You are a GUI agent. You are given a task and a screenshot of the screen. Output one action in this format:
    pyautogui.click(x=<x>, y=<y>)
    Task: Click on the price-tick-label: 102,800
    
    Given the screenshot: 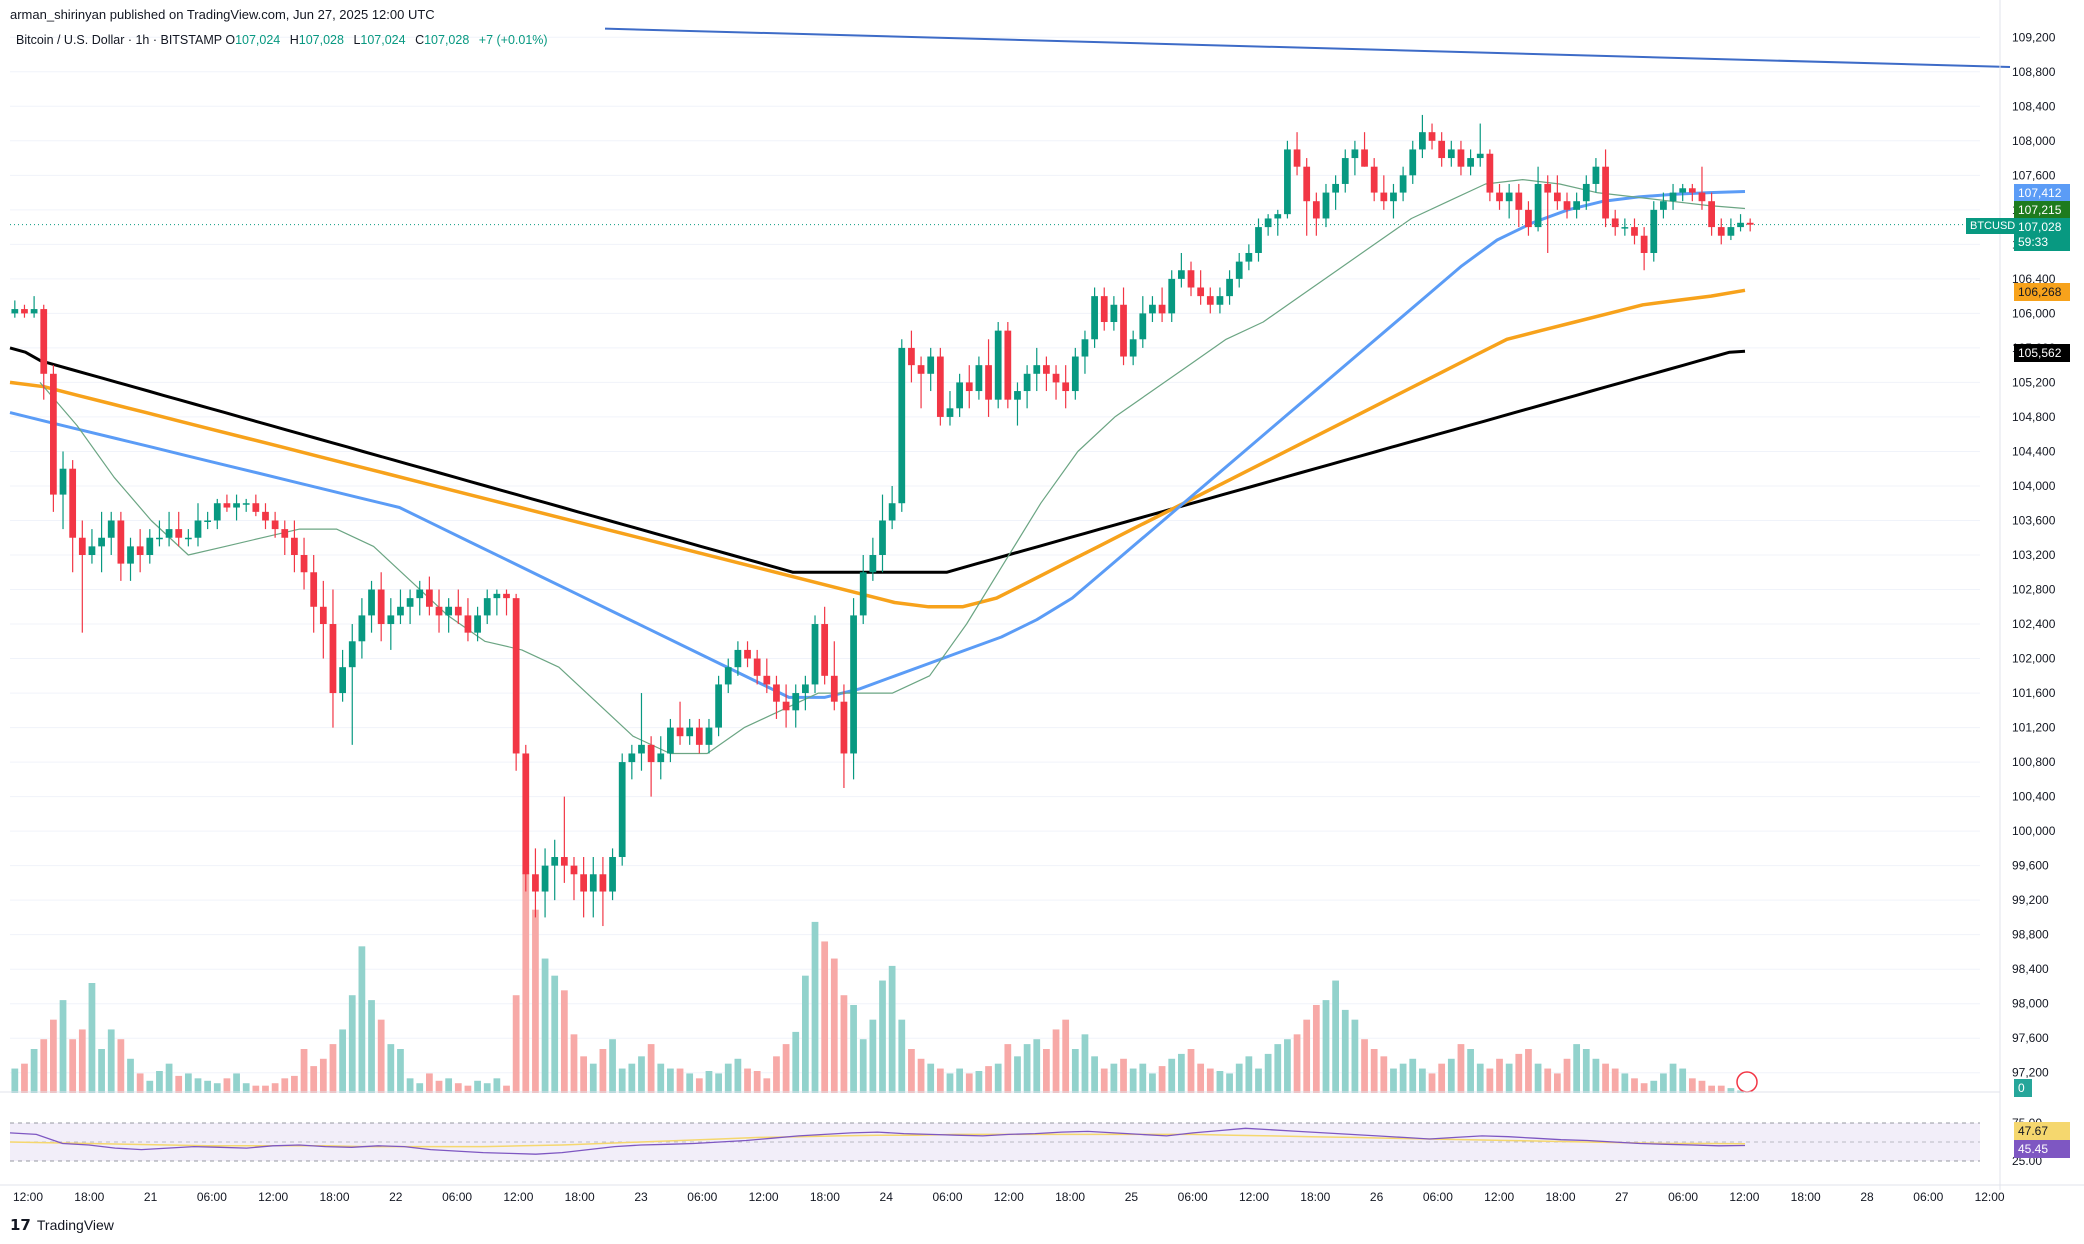 What is the action you would take?
    pyautogui.click(x=2034, y=590)
    